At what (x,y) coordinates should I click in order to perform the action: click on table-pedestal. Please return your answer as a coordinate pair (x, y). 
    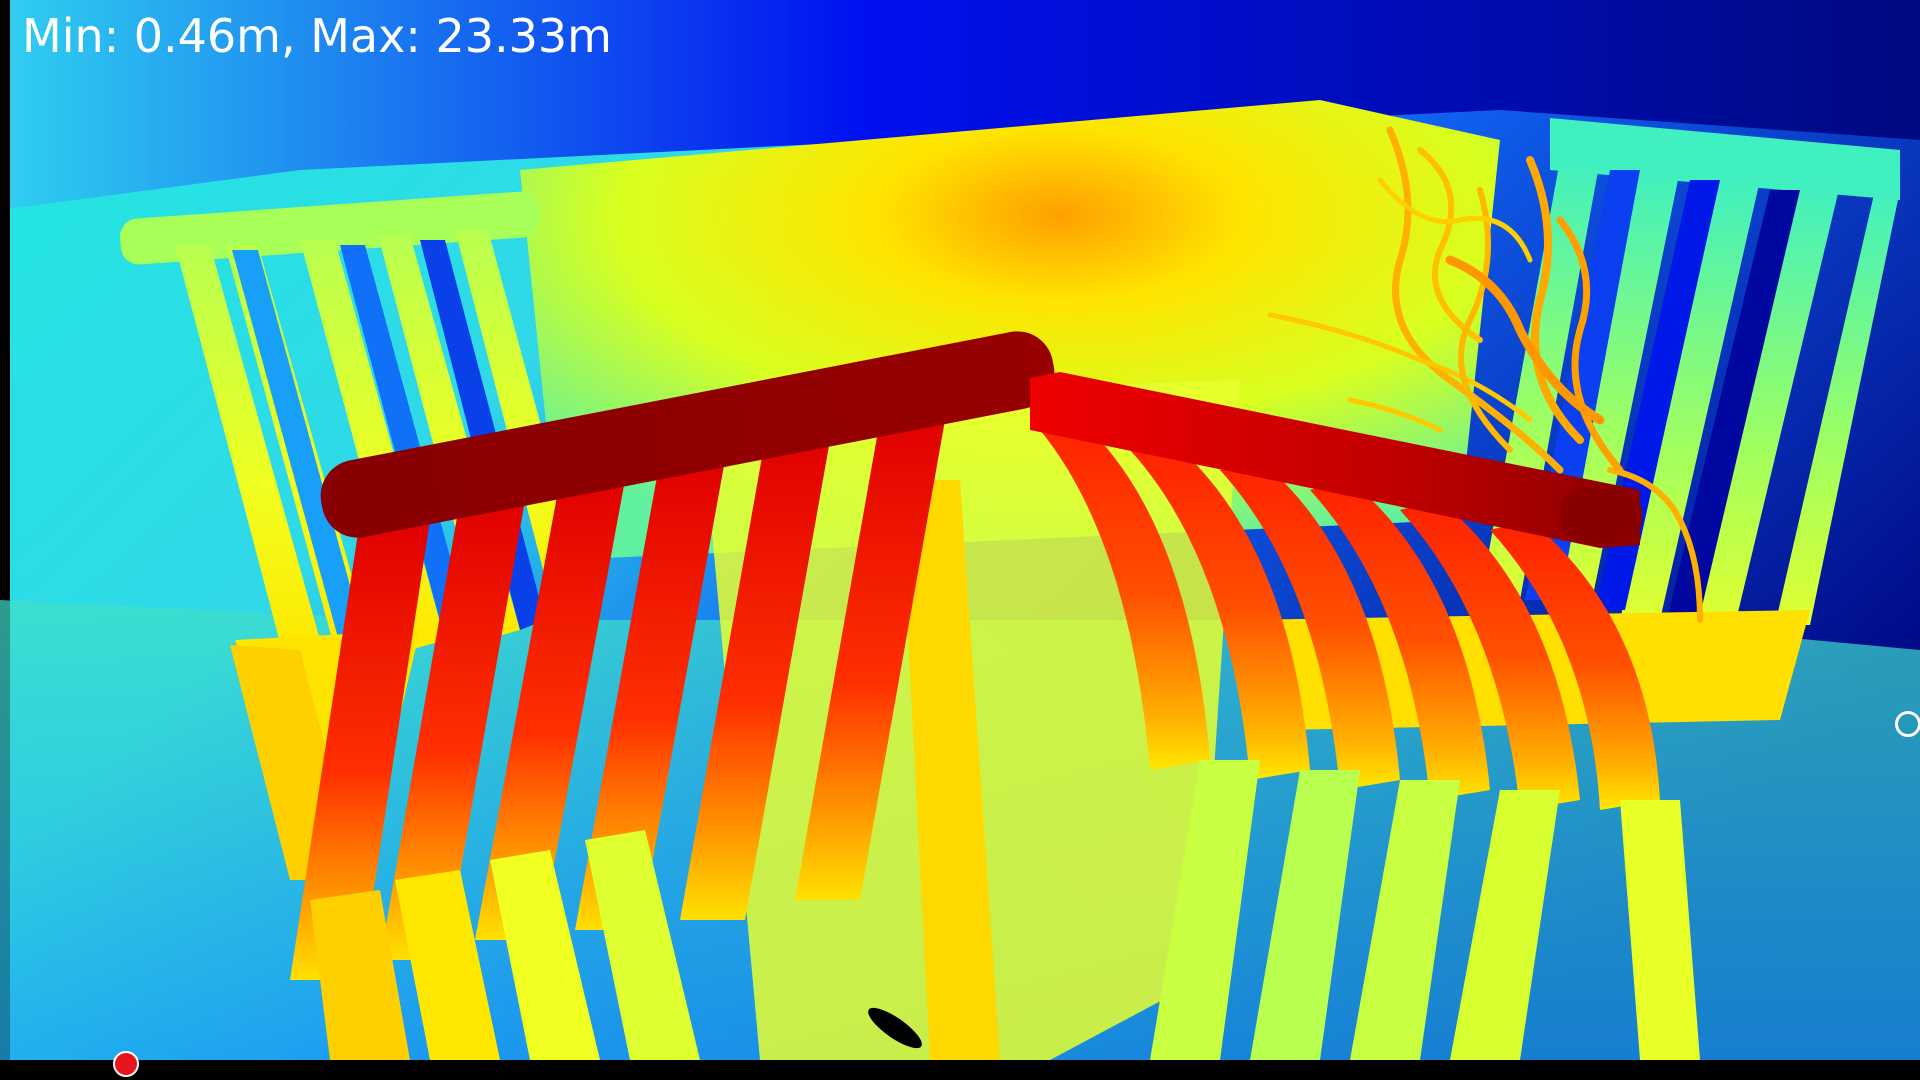
    Looking at the image, I should click on (950, 770).